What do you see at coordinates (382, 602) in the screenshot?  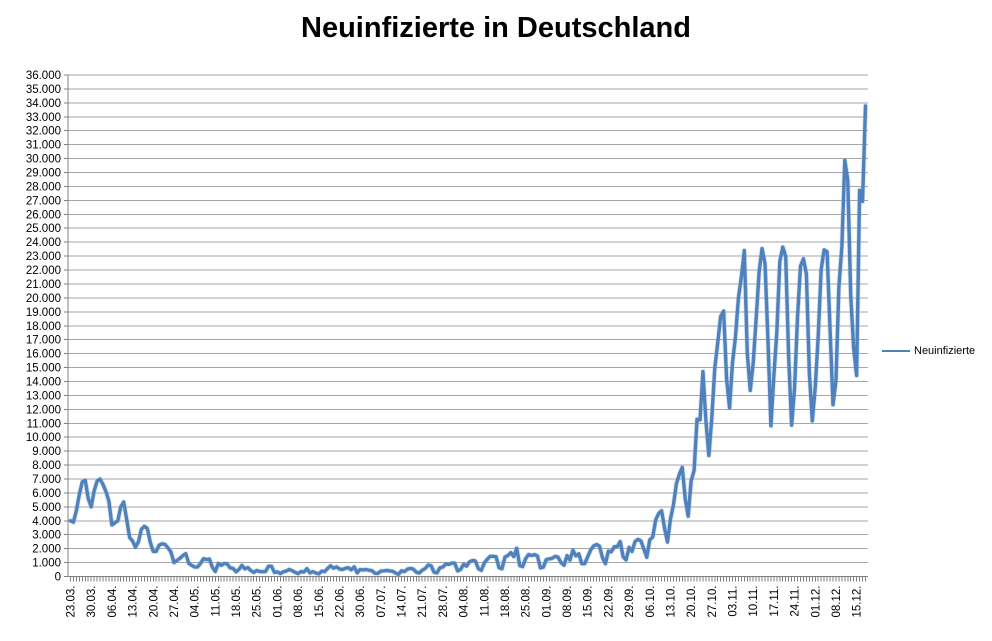 I see `x-tick-label: 07.07.` at bounding box center [382, 602].